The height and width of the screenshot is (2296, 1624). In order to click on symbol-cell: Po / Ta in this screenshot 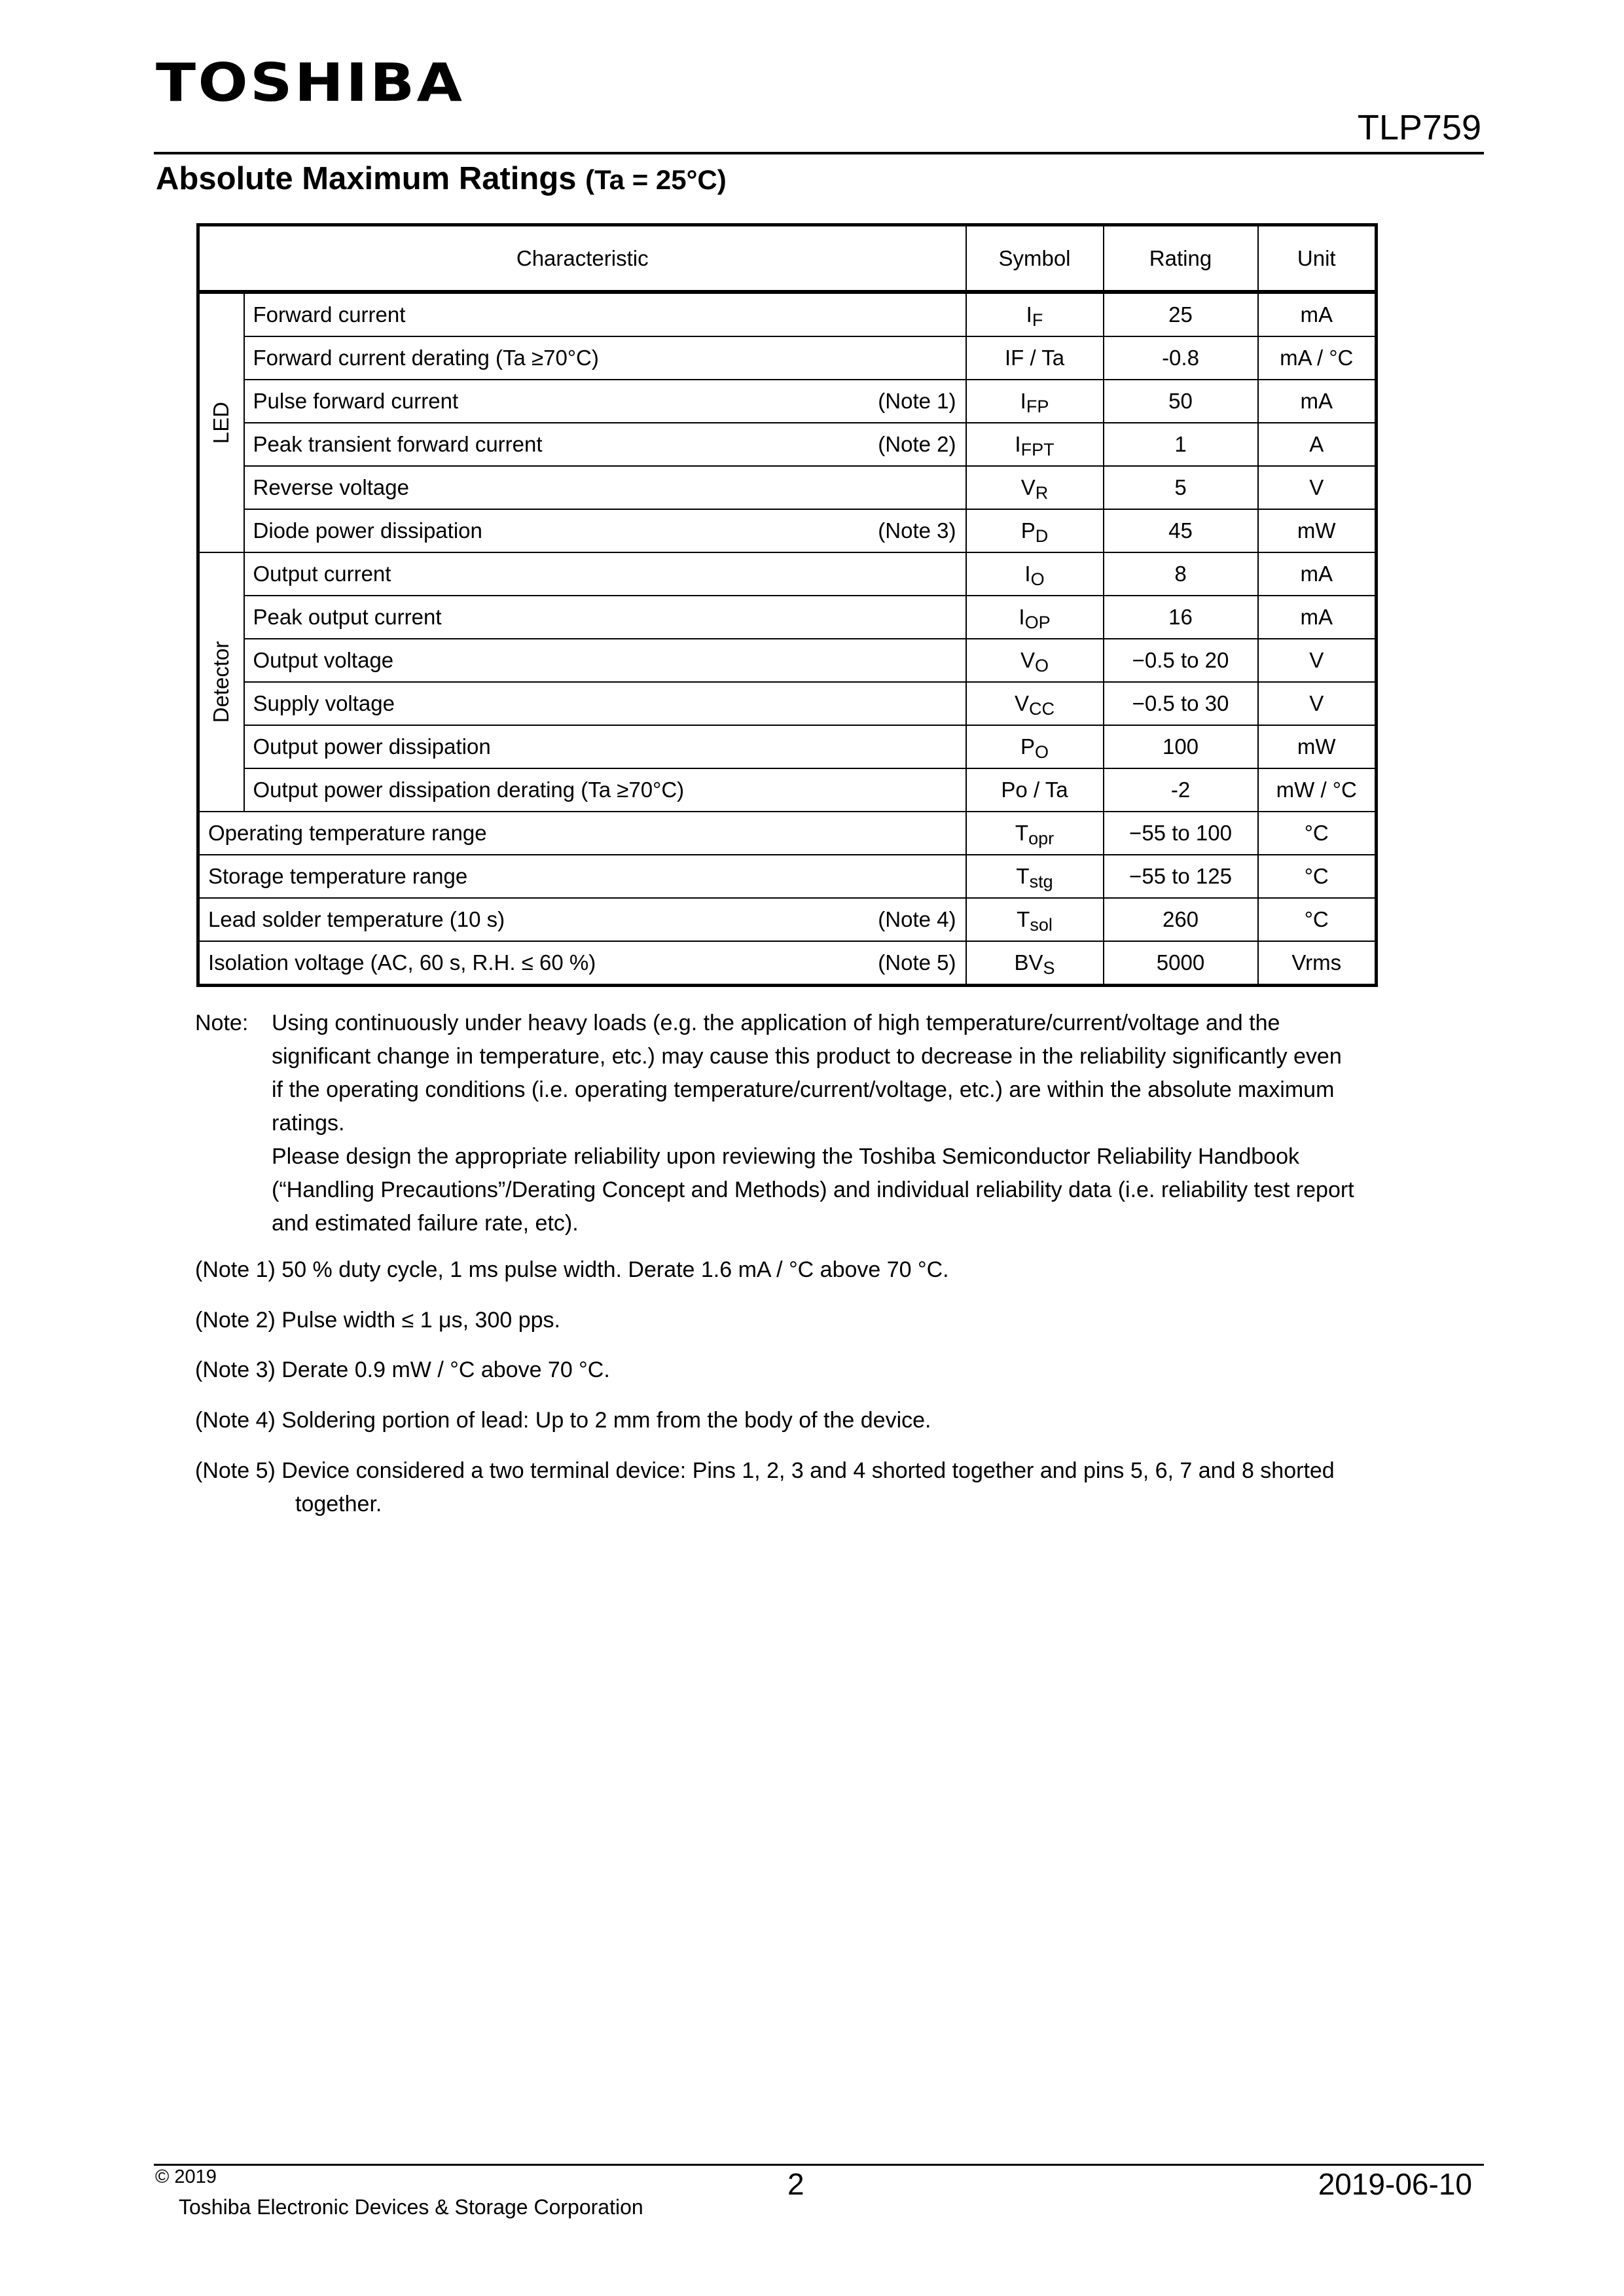, I will do `click(1034, 790)`.